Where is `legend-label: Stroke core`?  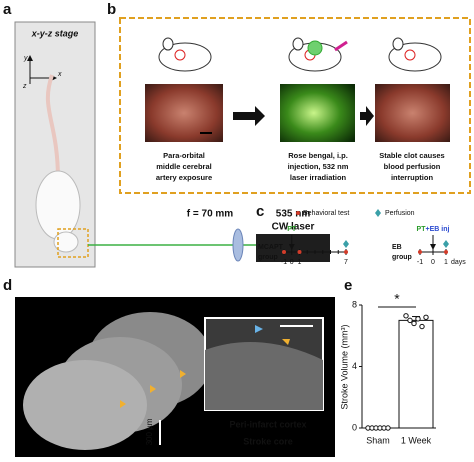
legend-label: Stroke core is located at coordinates (268, 441).